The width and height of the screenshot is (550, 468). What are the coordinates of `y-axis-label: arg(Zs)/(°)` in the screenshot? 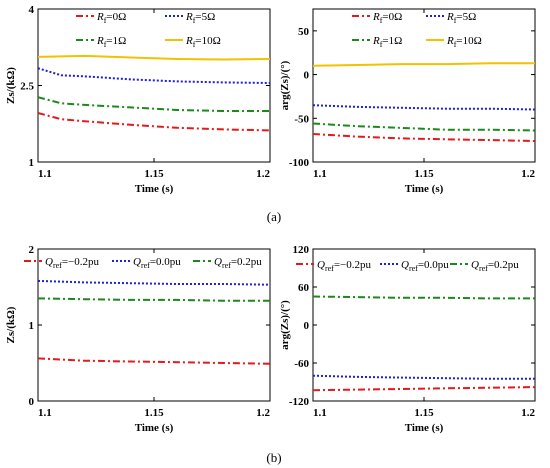 It's located at (285, 325).